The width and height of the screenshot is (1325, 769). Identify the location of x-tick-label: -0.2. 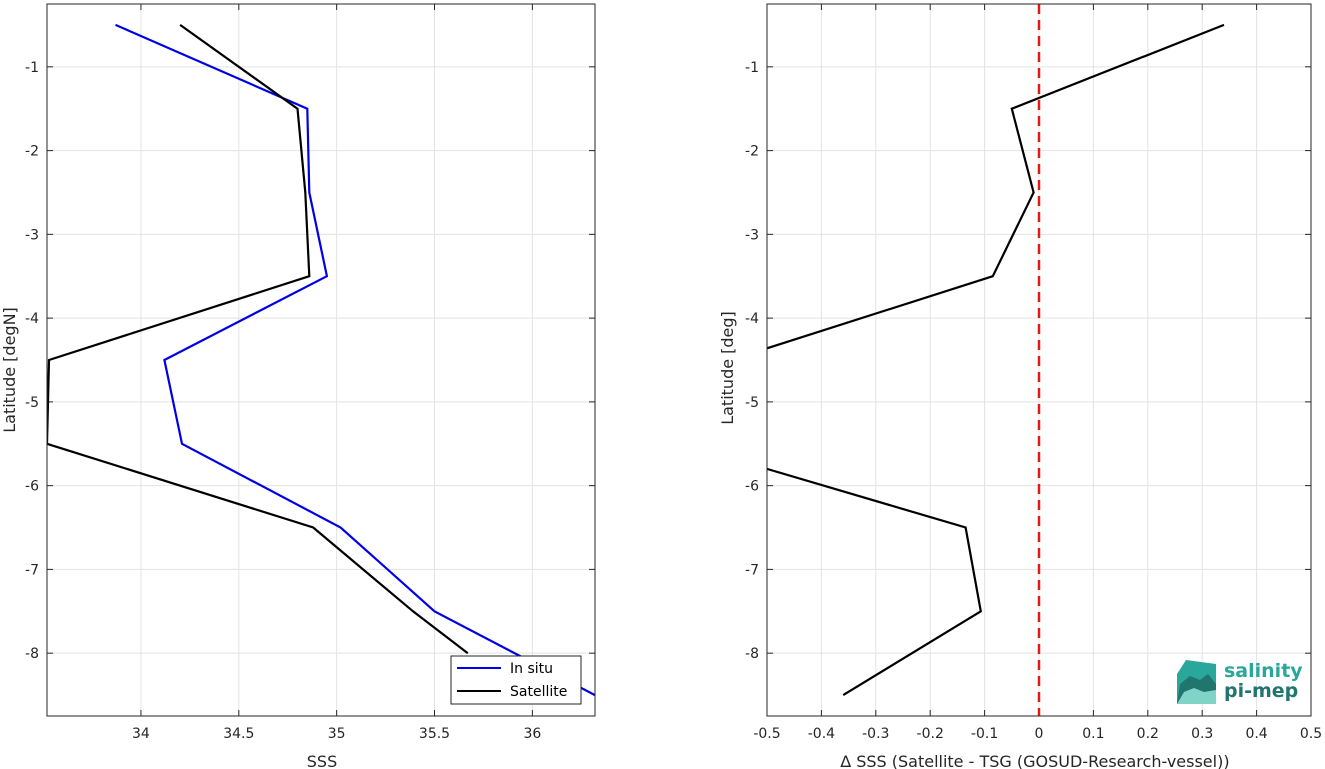
(930, 734).